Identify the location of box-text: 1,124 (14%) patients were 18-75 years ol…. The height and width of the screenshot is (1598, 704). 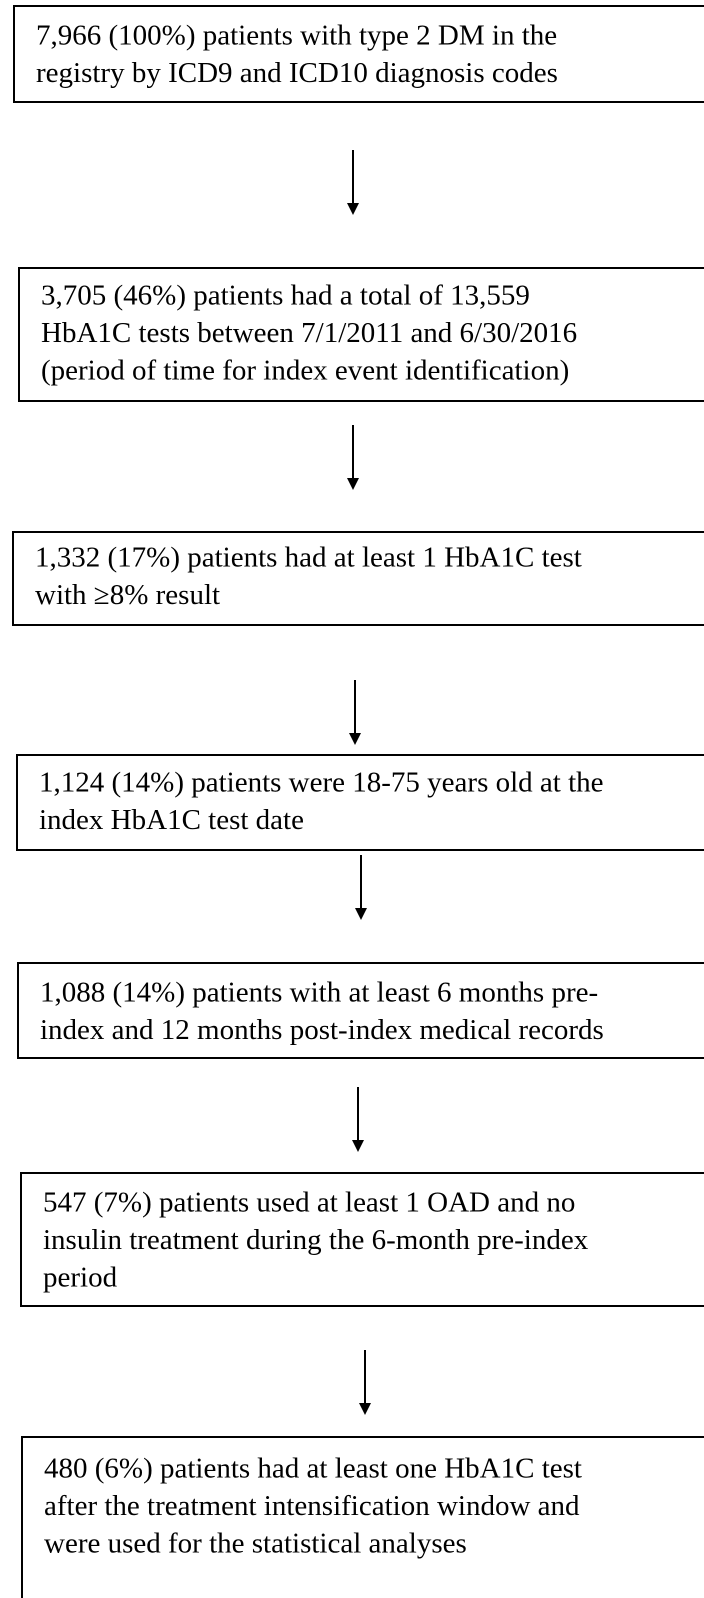
(321, 783).